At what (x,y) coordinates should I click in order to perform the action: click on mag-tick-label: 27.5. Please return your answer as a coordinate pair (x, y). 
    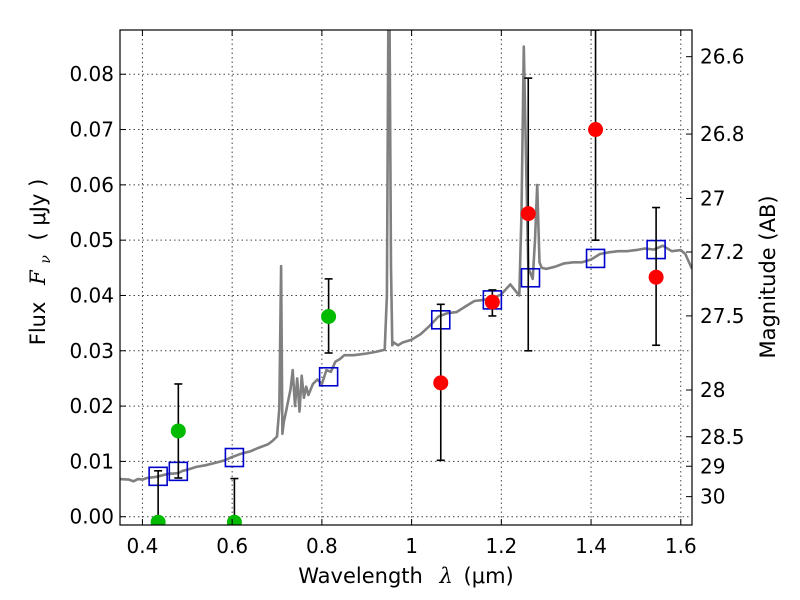
    Looking at the image, I should click on (722, 316).